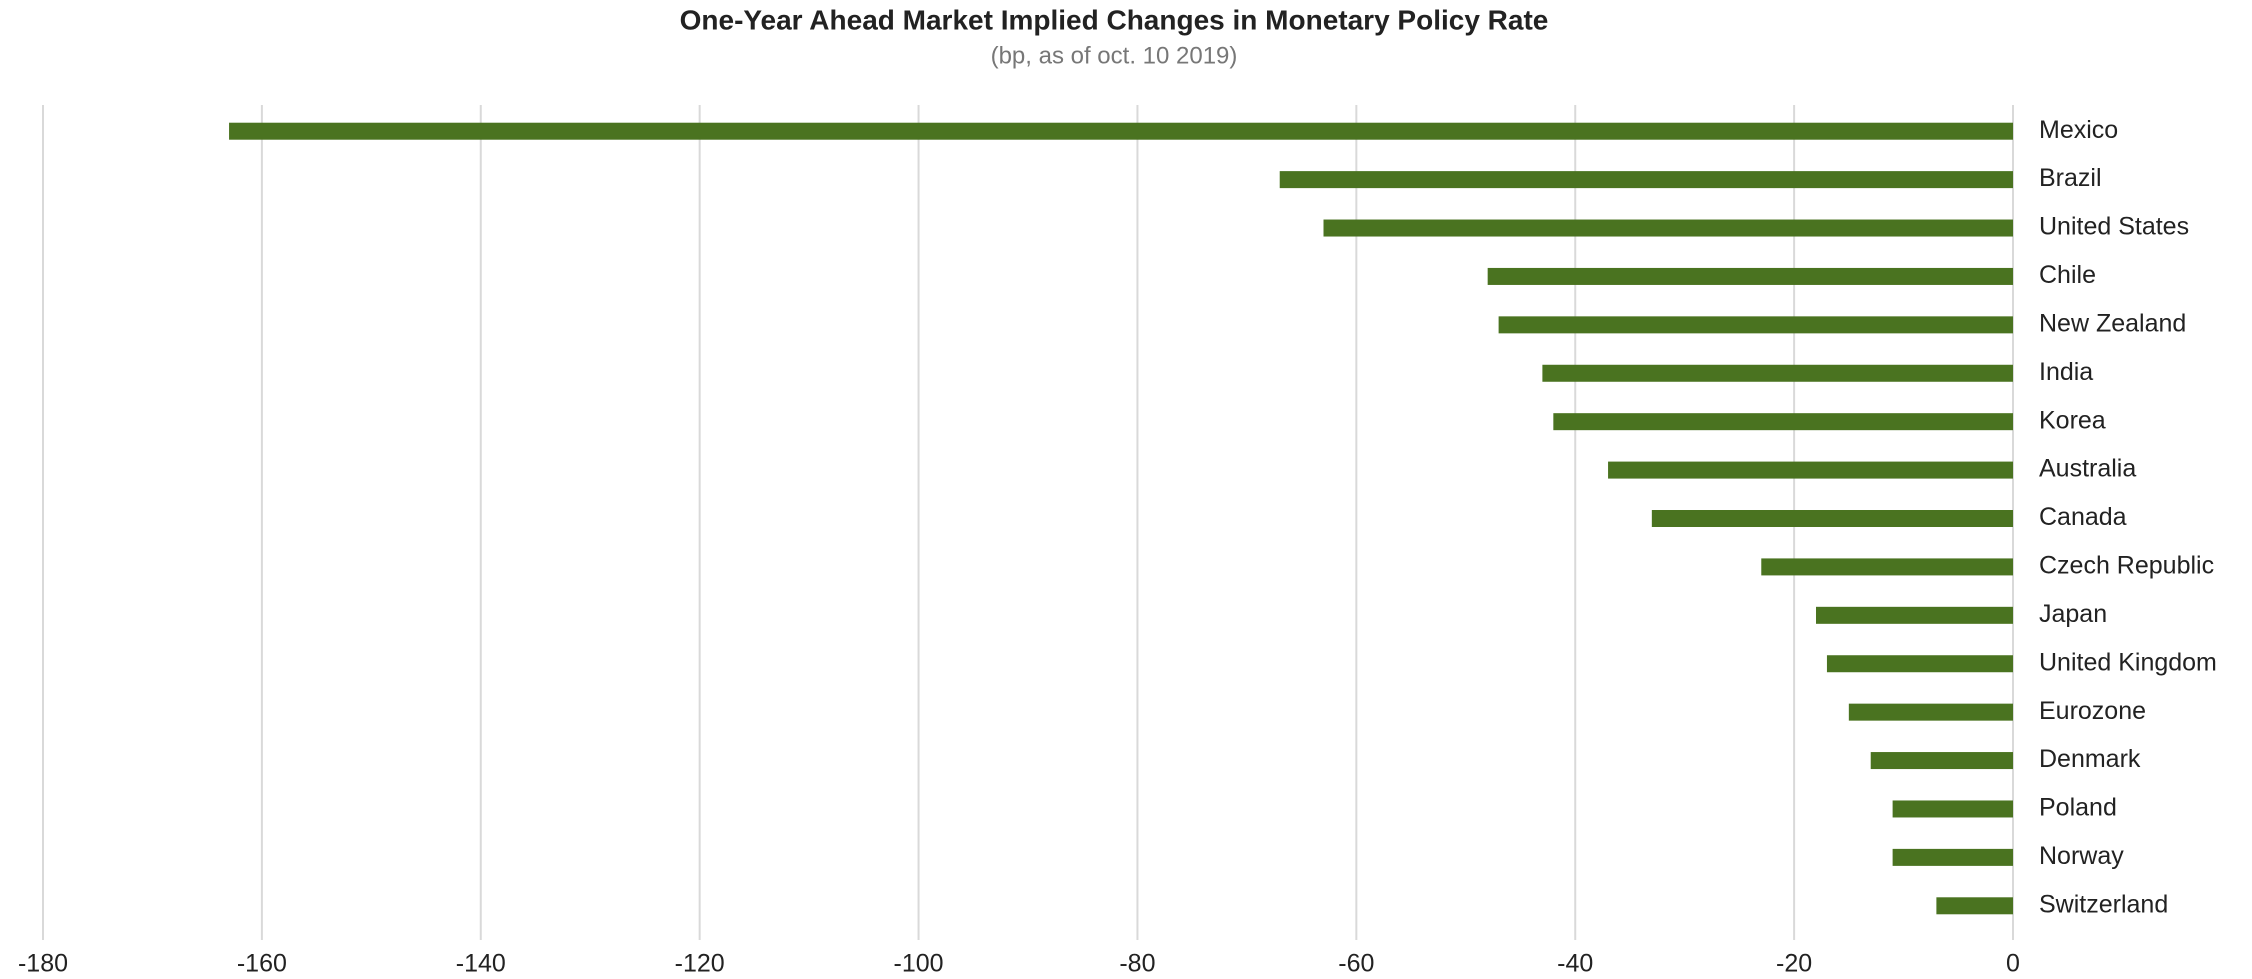  What do you see at coordinates (1575, 964) in the screenshot?
I see `x-tick-label: -40` at bounding box center [1575, 964].